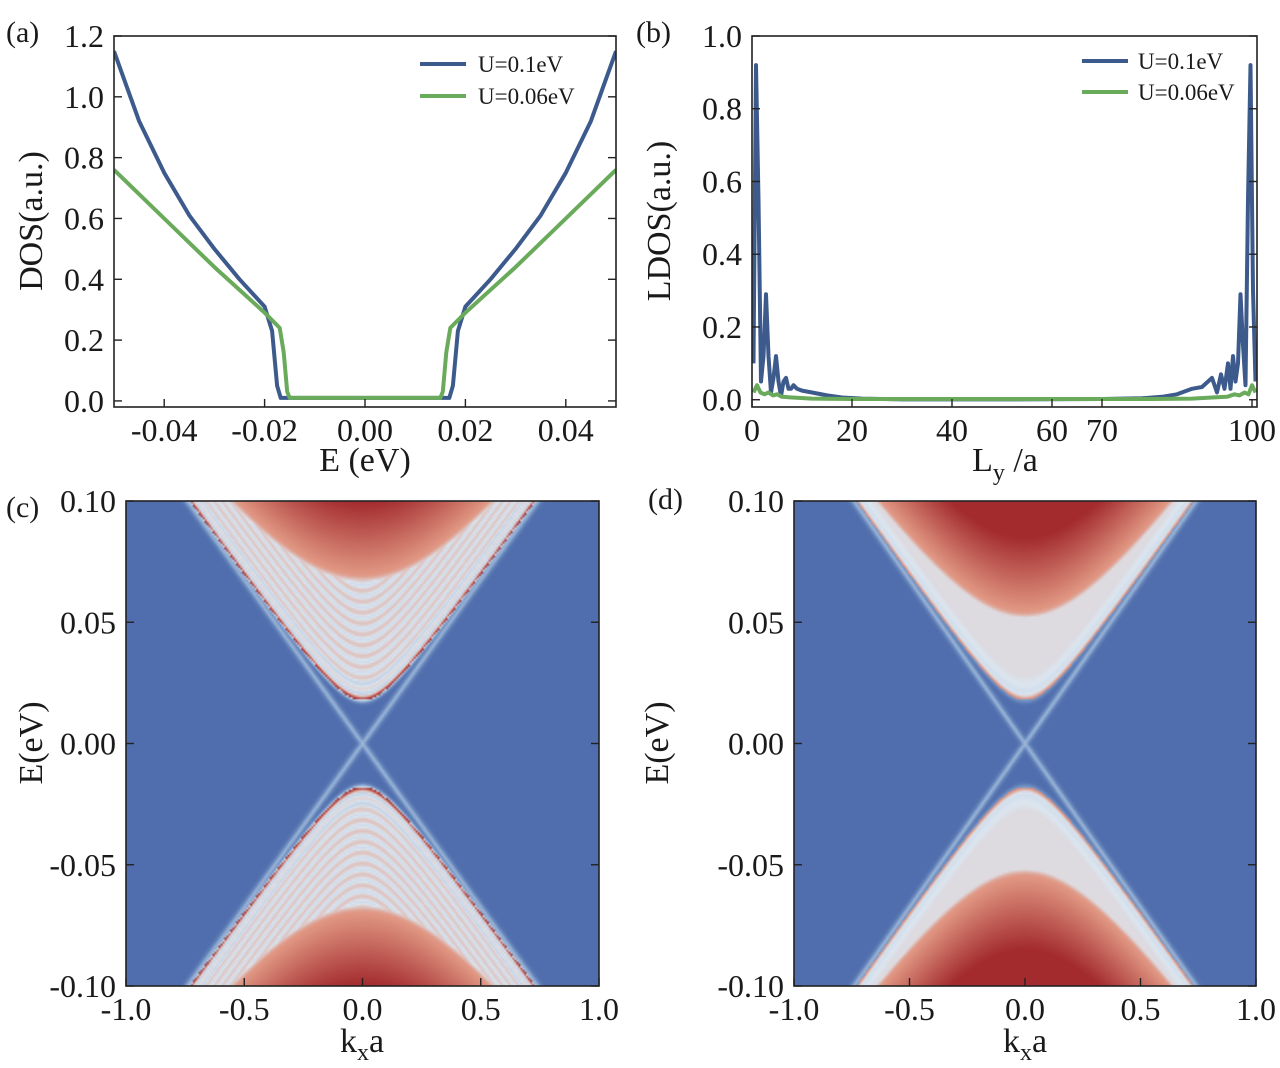  What do you see at coordinates (84, 97) in the screenshot?
I see `panel-a-ytick-label: 1.0` at bounding box center [84, 97].